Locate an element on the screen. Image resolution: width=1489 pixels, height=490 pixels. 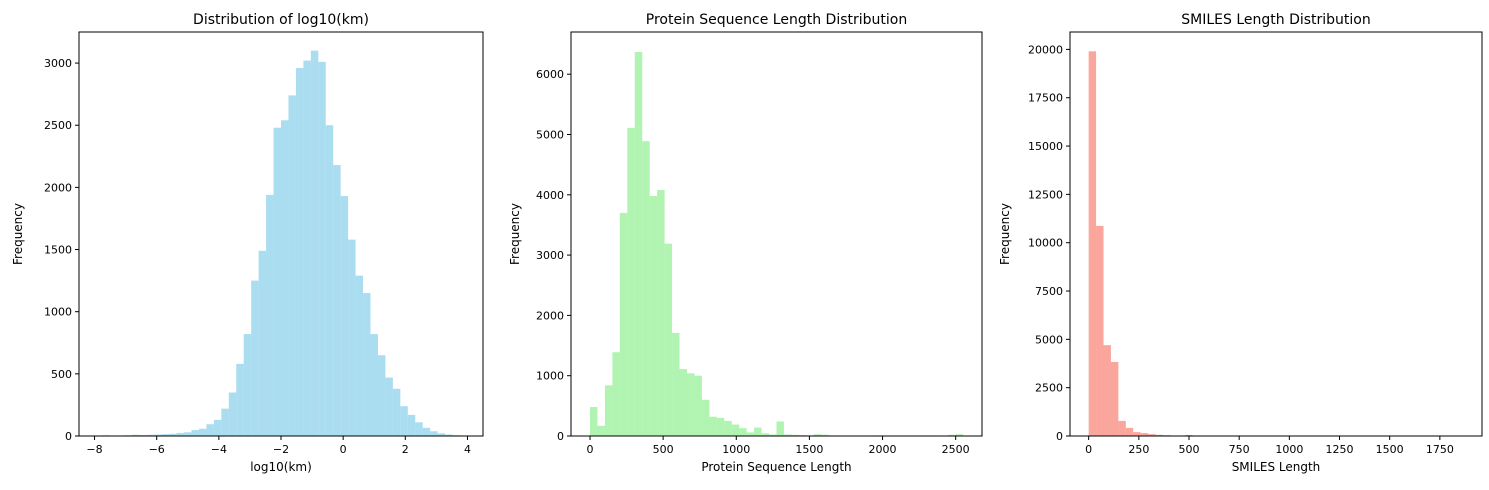
y-tick-label: 5000 is located at coordinates (550, 135).